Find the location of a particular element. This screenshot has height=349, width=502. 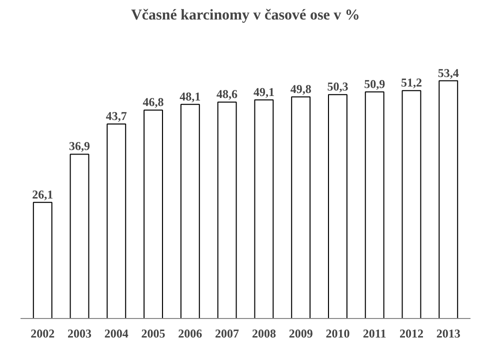

data-label: 49,1 is located at coordinates (263, 91).